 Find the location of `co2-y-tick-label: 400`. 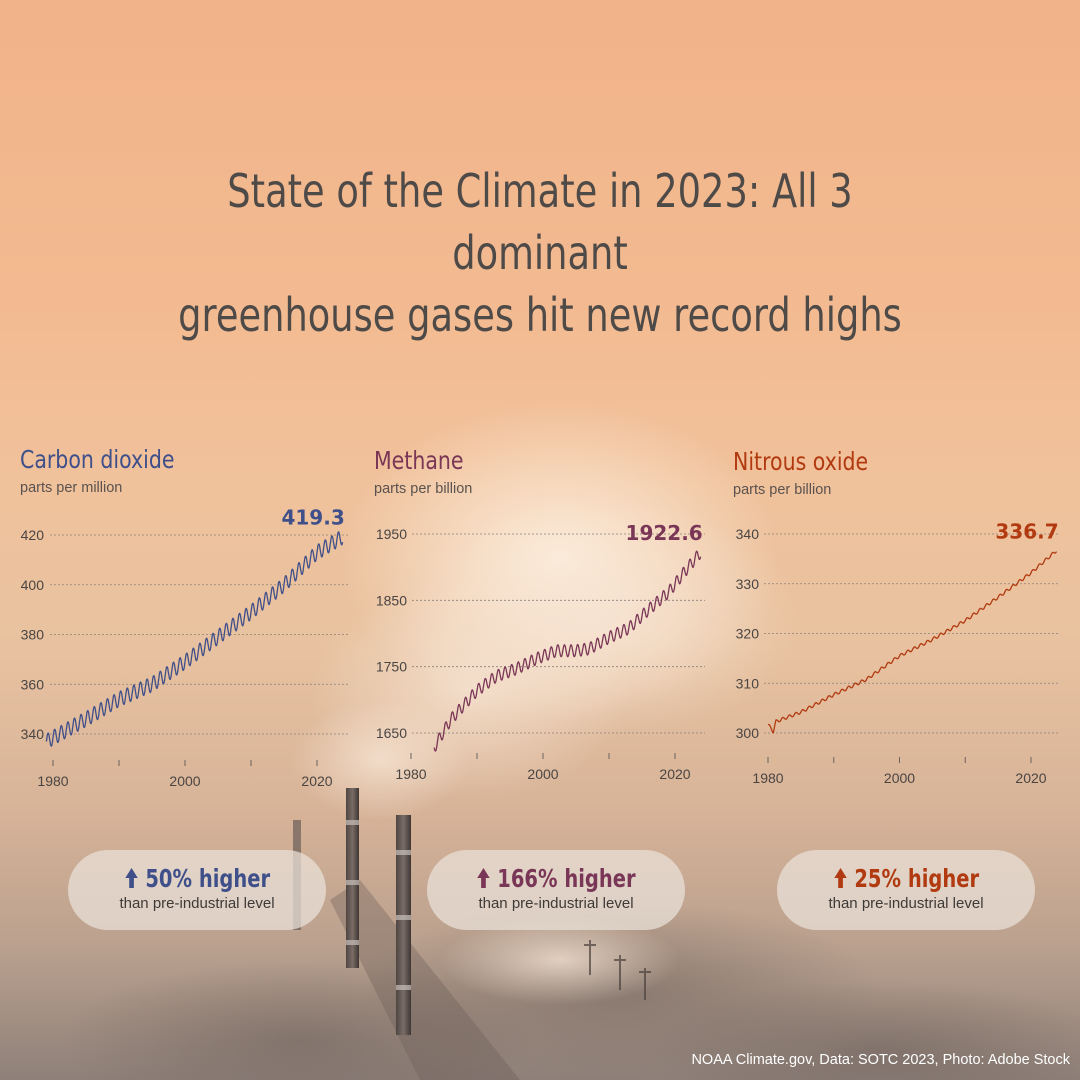

co2-y-tick-label: 400 is located at coordinates (33, 585).